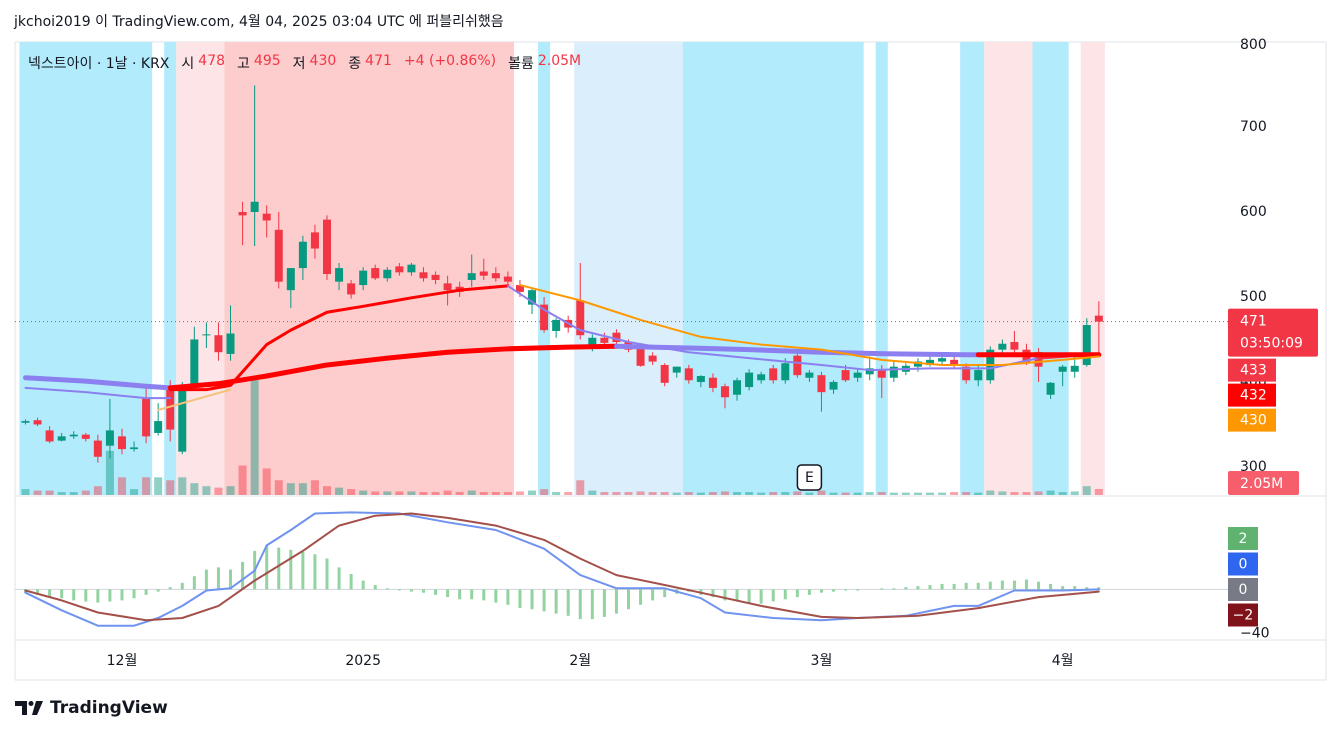 This screenshot has height=735, width=1341. What do you see at coordinates (378, 61) in the screenshot?
I see `ohlc-value: 471` at bounding box center [378, 61].